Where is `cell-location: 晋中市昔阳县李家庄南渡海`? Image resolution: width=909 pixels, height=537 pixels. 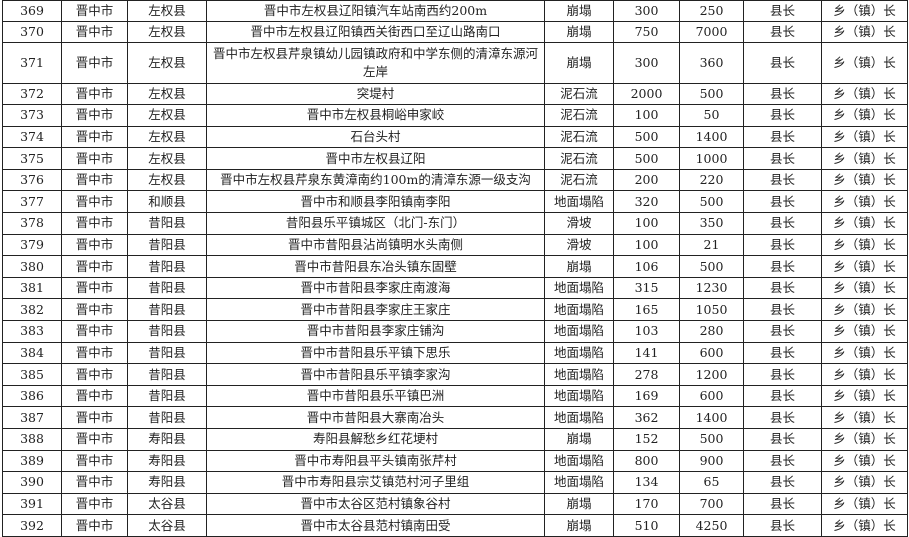
cell-location: 晋中市昔阳县李家庄南渡海 is located at coordinates (375, 288).